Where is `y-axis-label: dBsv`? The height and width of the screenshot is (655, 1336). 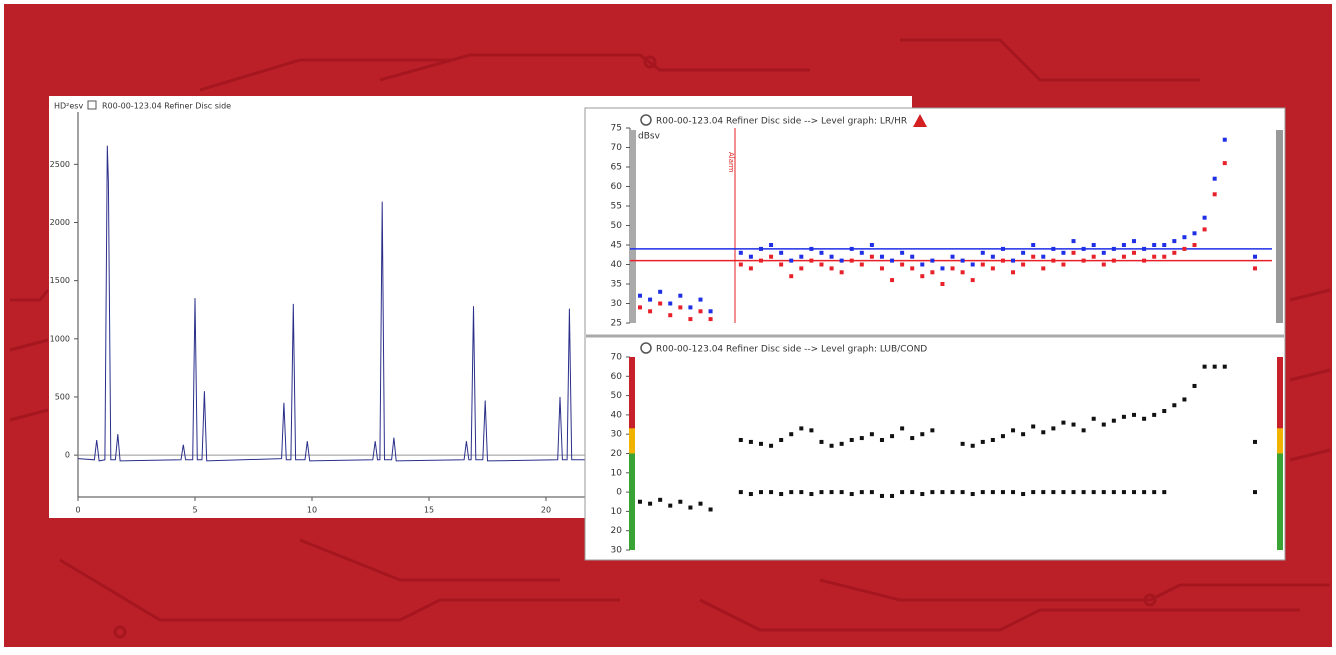
y-axis-label: dBsv is located at coordinates (649, 137).